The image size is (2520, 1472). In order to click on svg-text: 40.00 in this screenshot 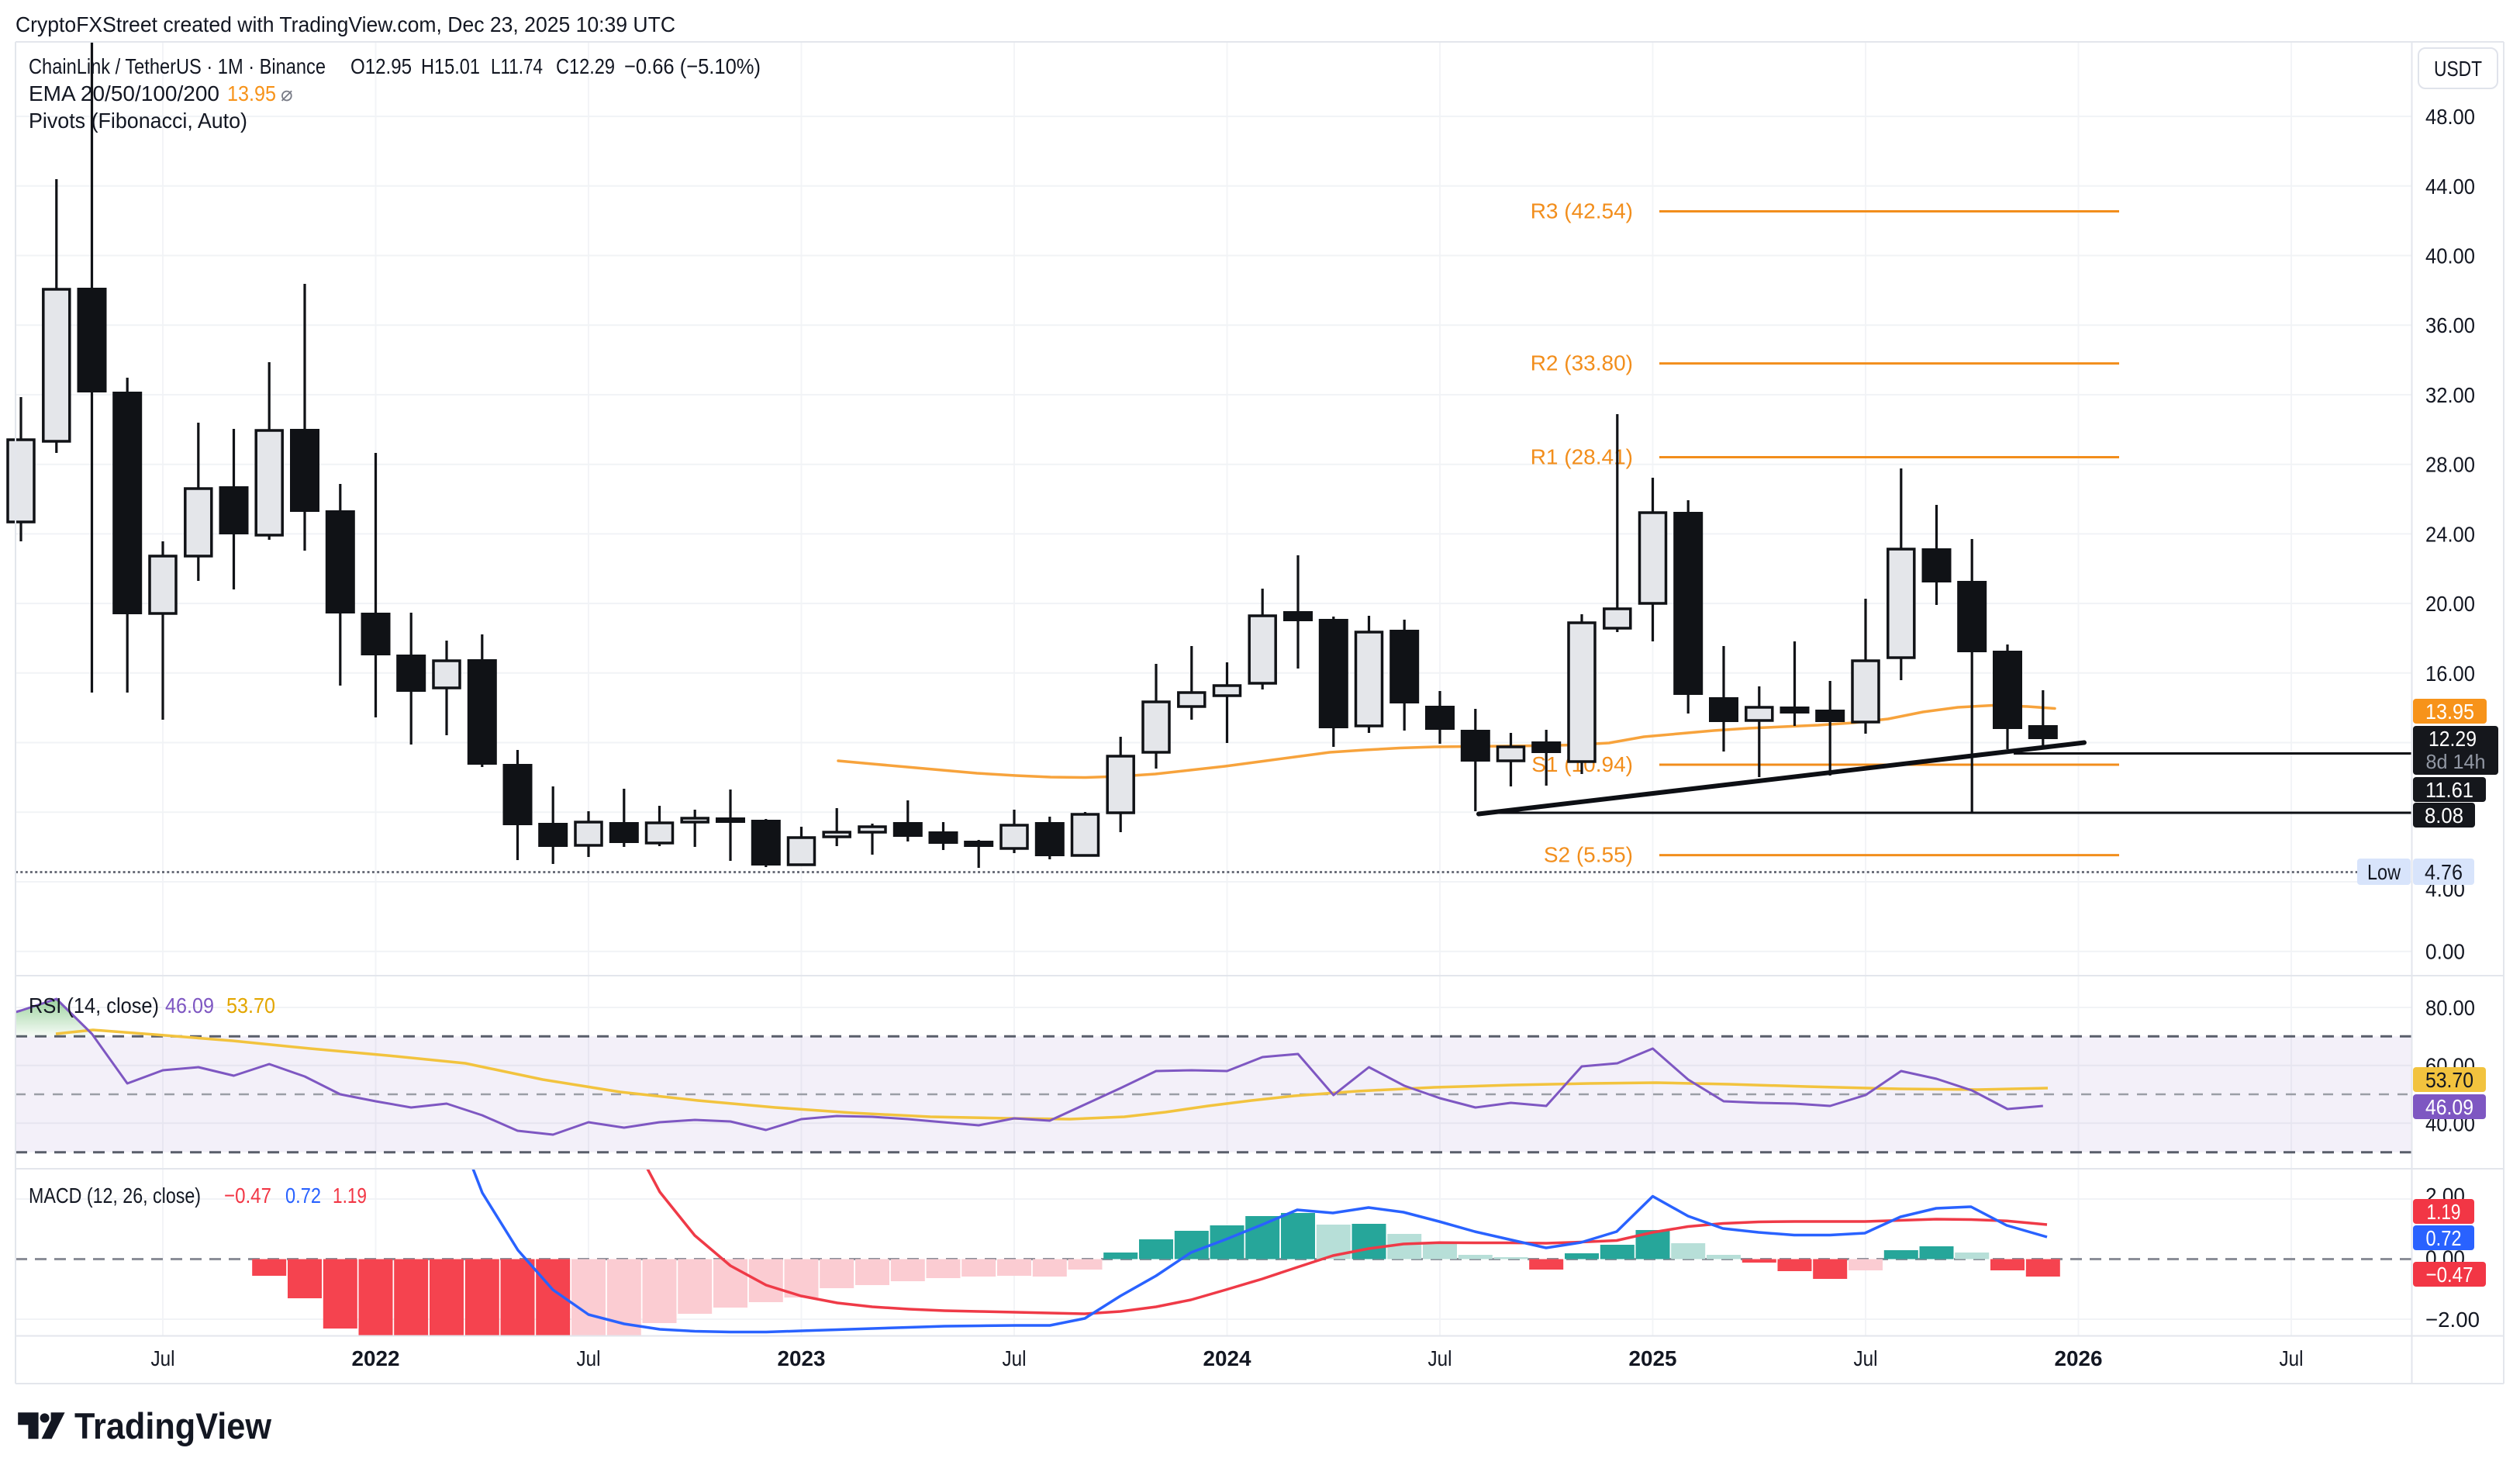, I will do `click(2450, 256)`.